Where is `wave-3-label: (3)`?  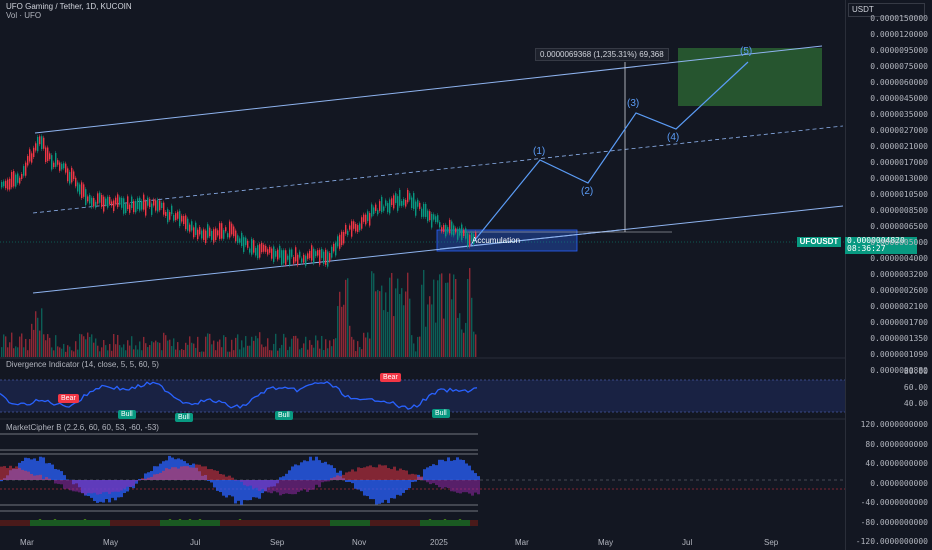 wave-3-label: (3) is located at coordinates (633, 103).